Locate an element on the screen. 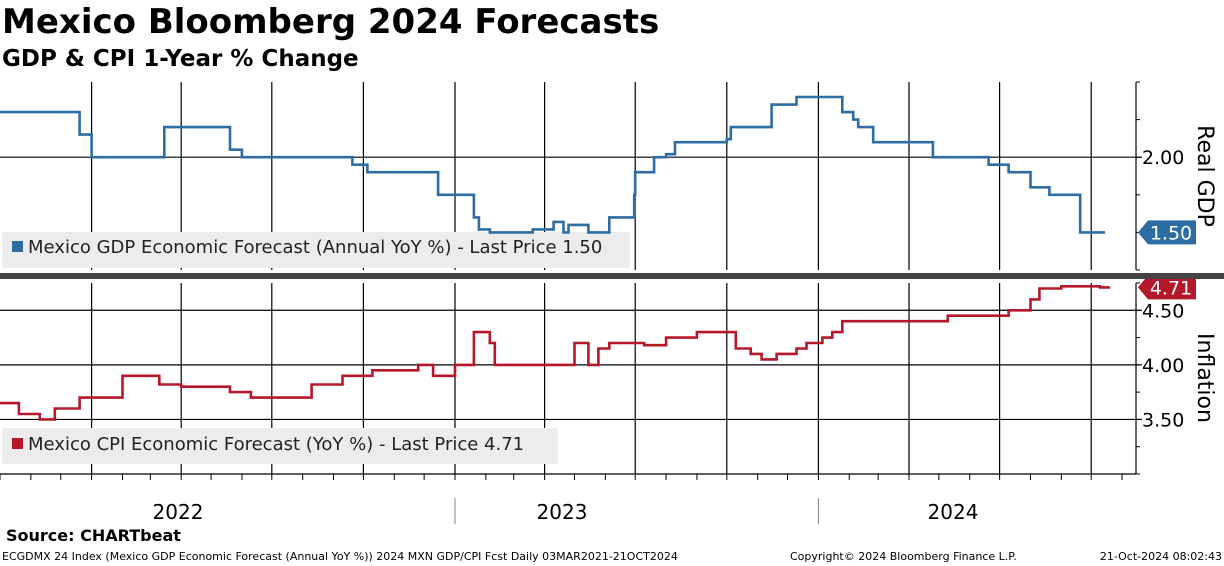 The height and width of the screenshot is (566, 1224). chart-title: Mexico Bloomberg 2024 Forecasts is located at coordinates (331, 22).